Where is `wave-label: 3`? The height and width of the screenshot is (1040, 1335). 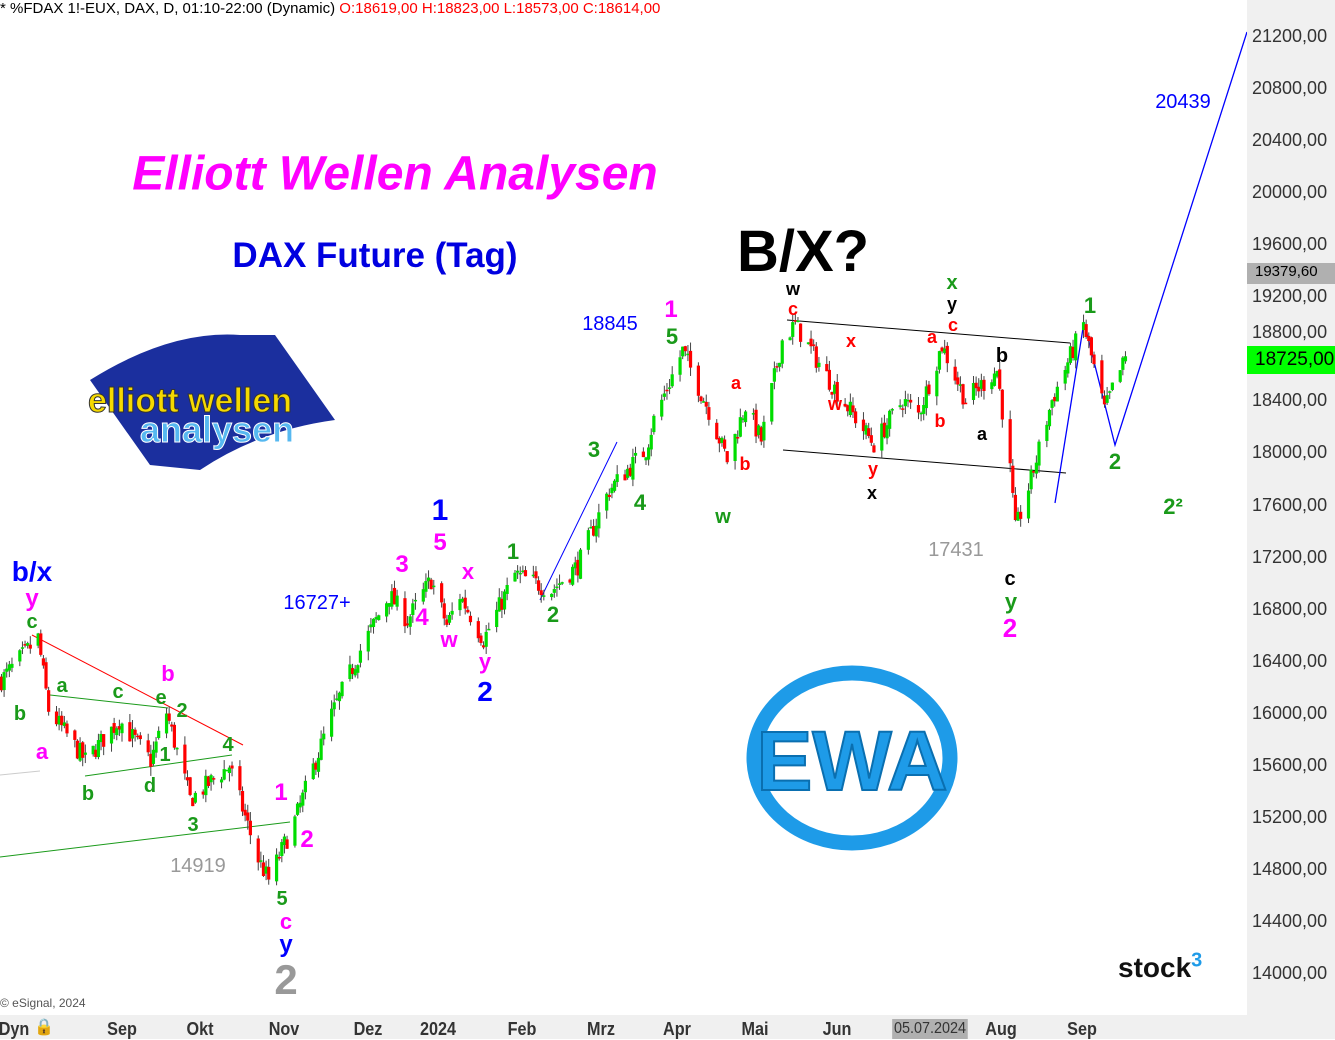
wave-label: 3 is located at coordinates (402, 564).